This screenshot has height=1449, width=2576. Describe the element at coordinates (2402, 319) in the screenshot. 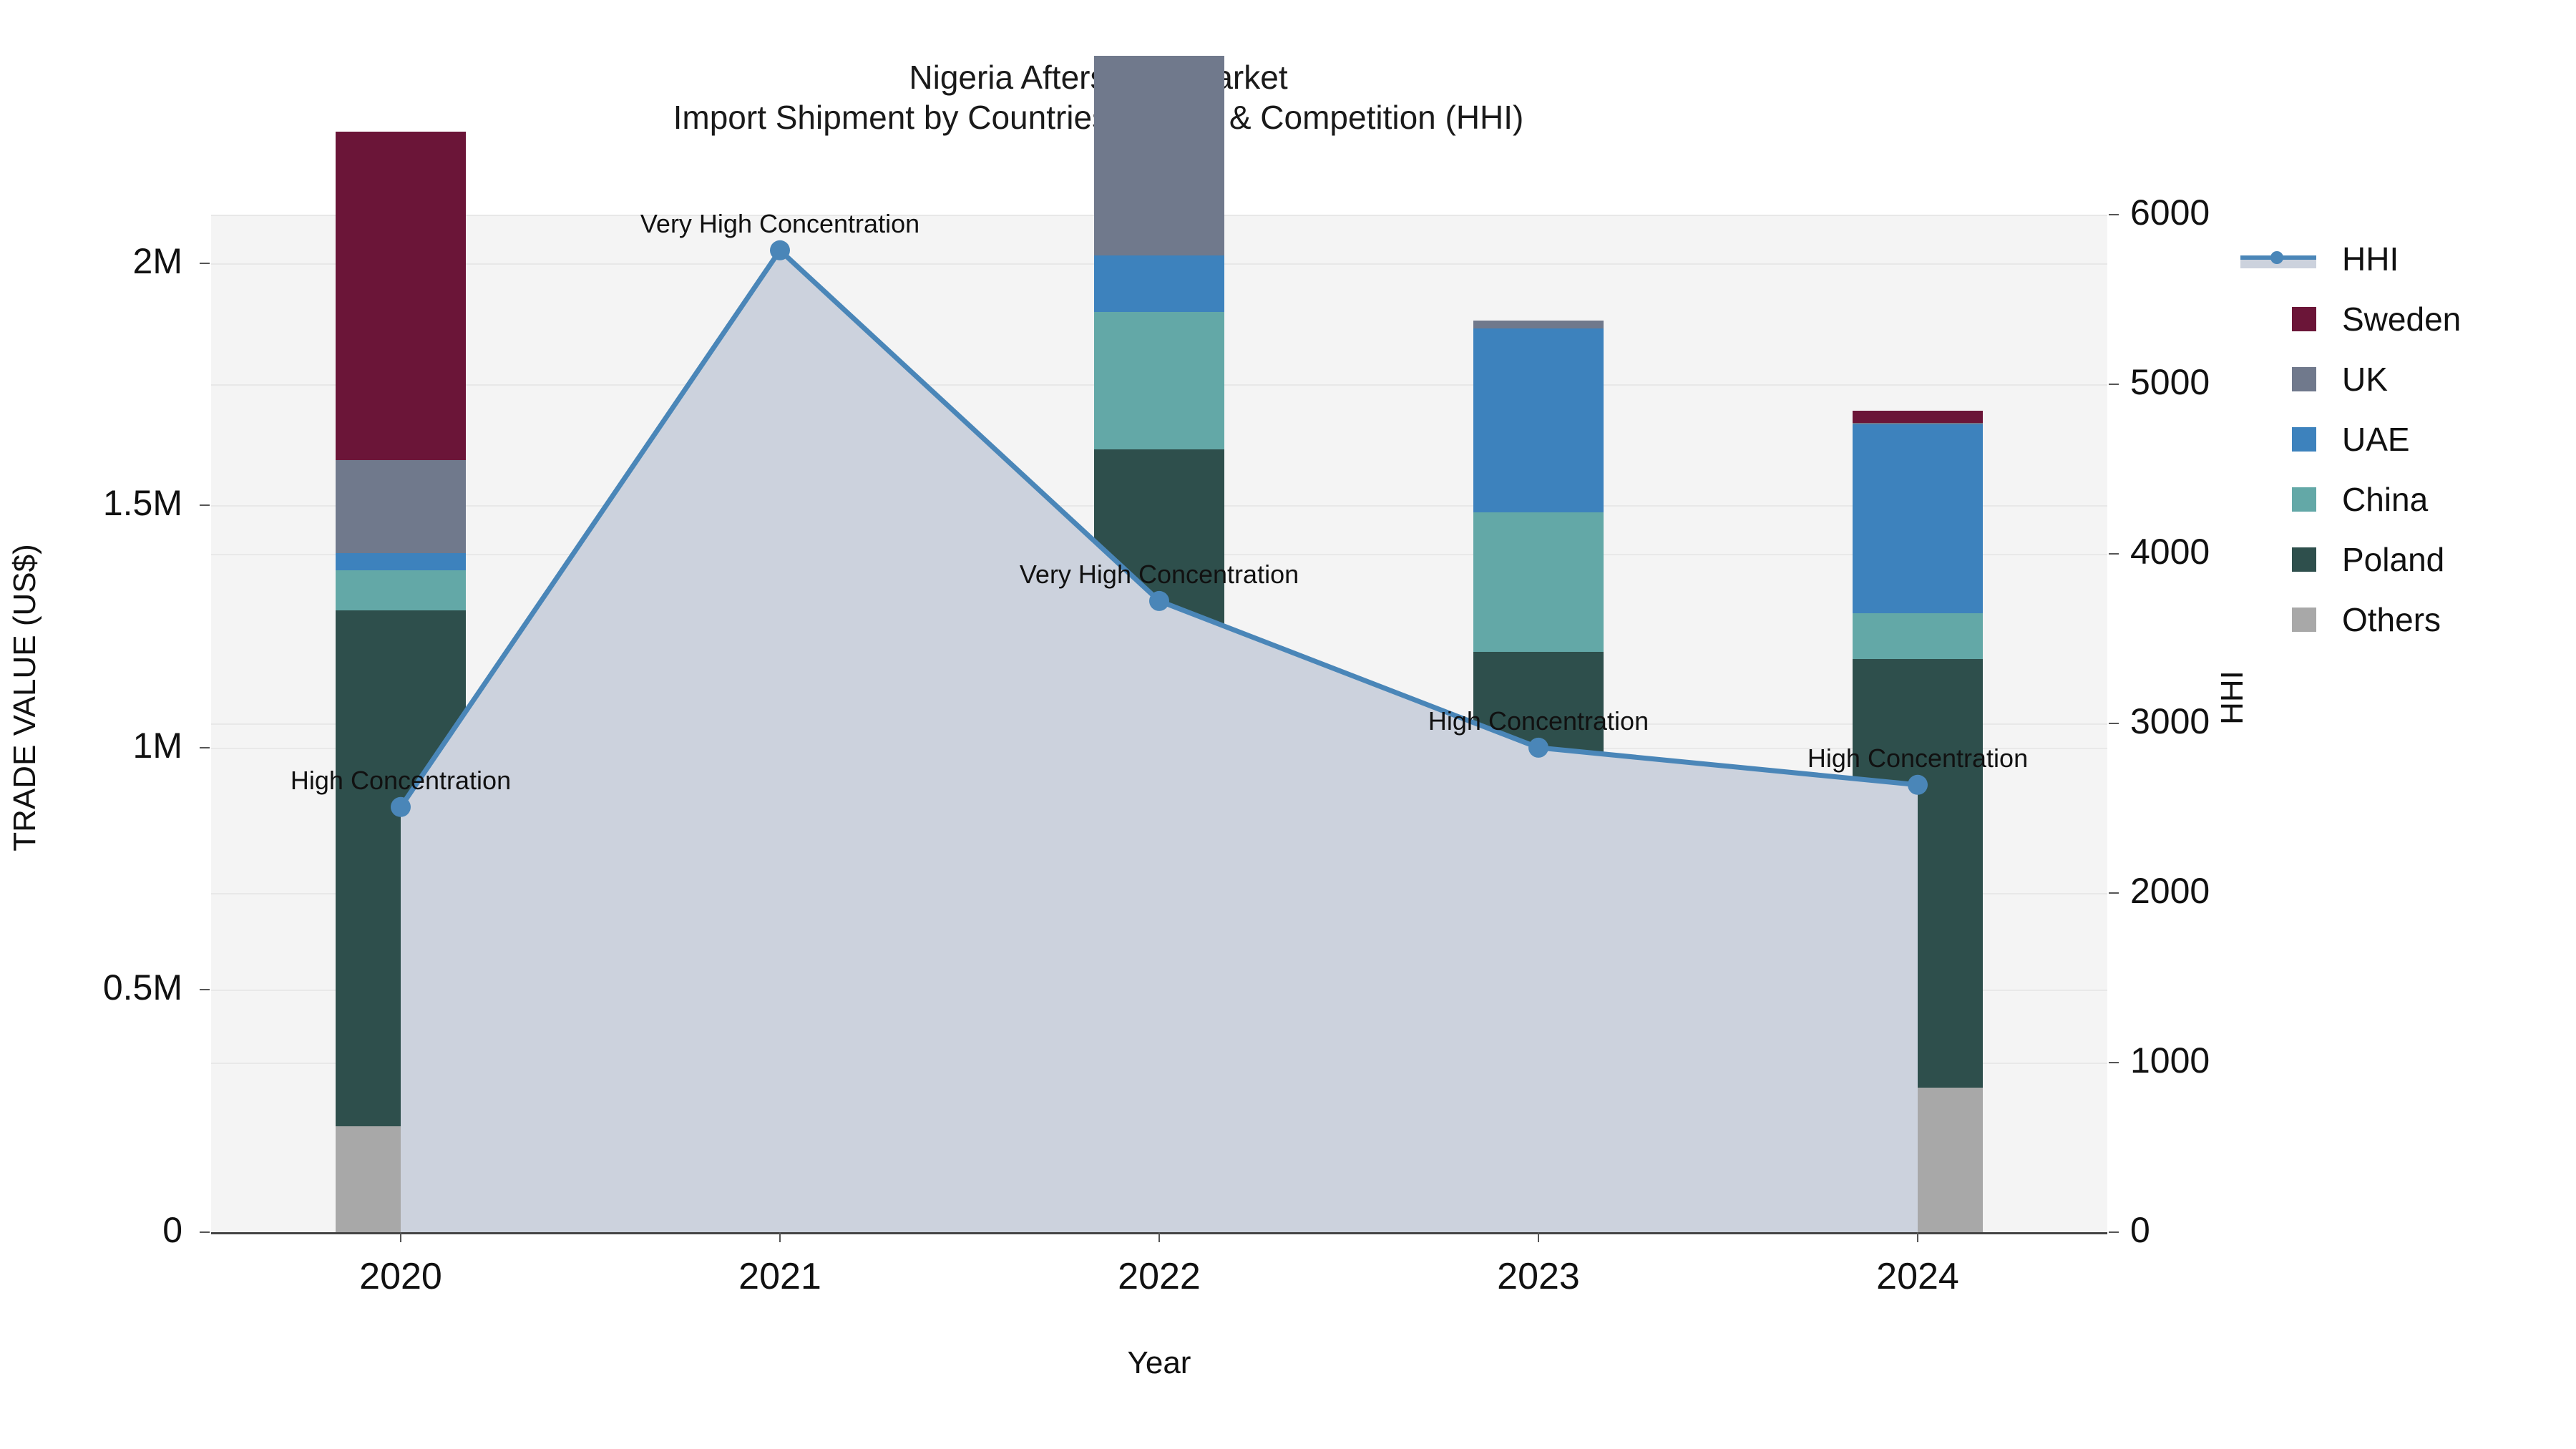

I see `legend-label-sweden: Sweden` at that location.